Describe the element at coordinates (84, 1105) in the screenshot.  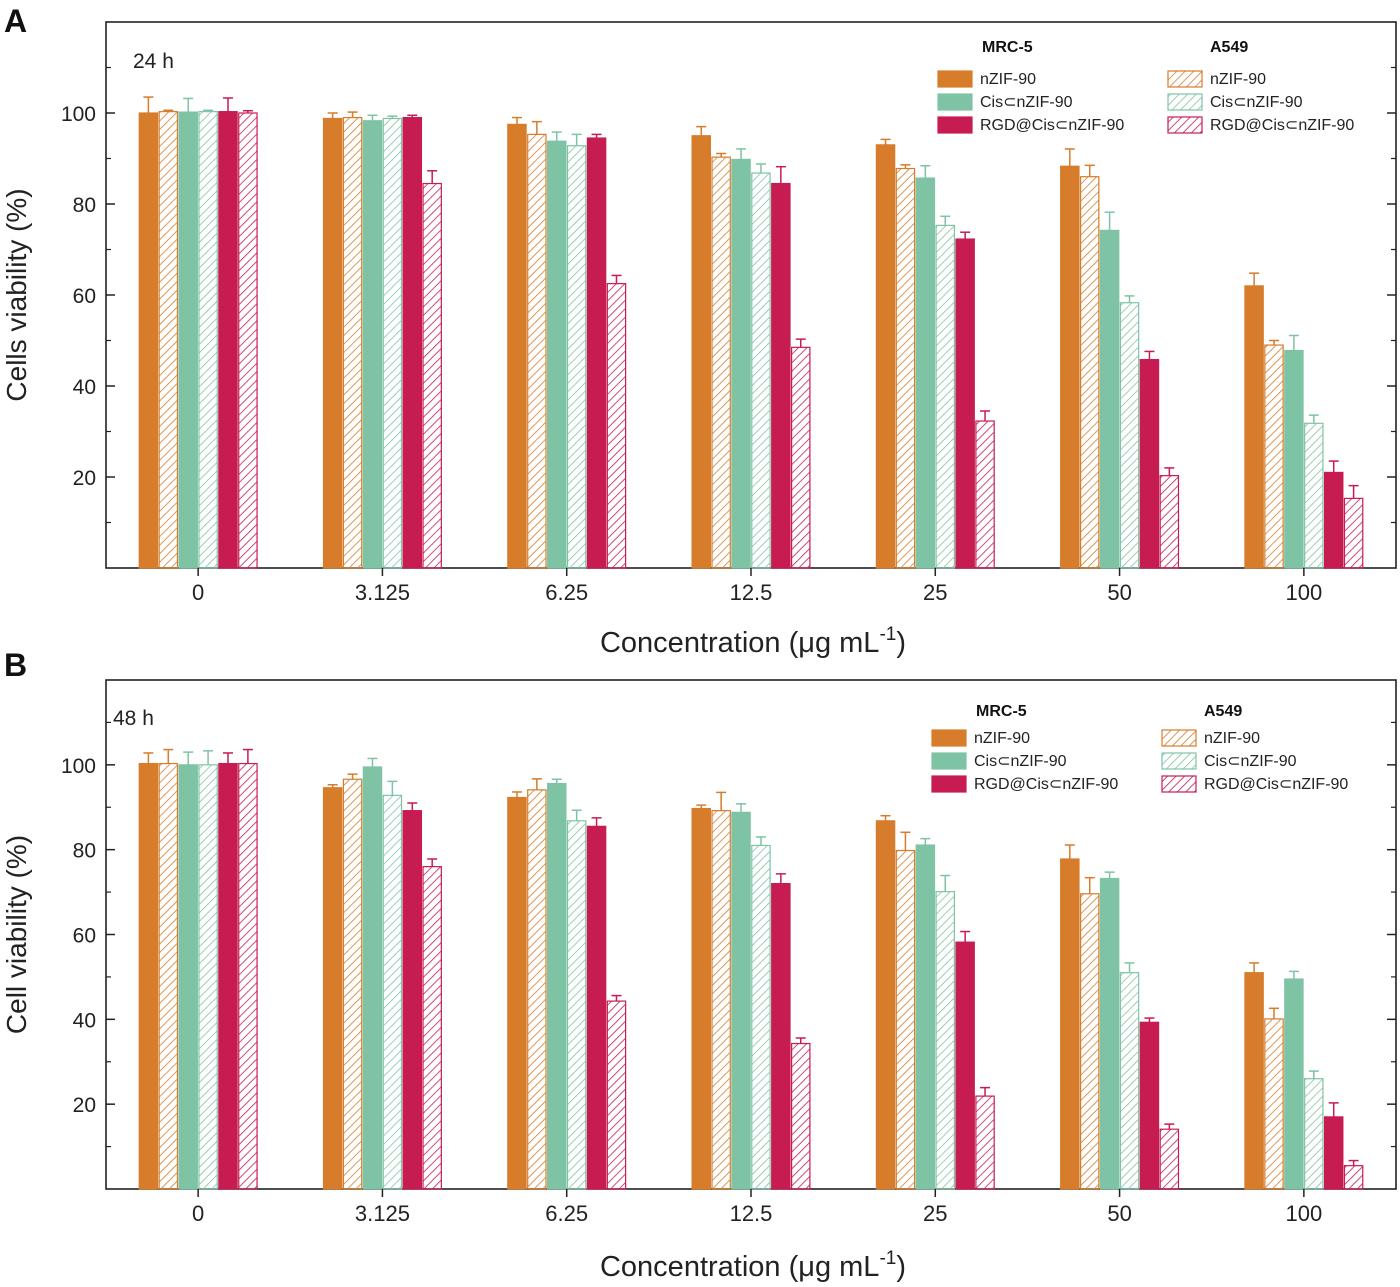
I see `y-tick-label: 20` at that location.